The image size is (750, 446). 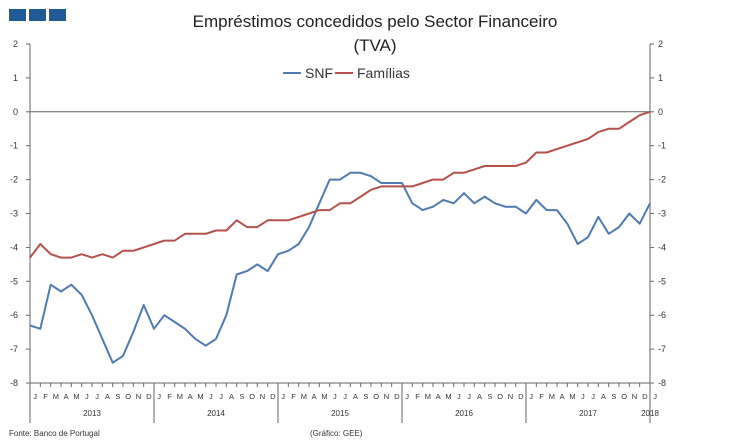 What do you see at coordinates (660, 78) in the screenshot?
I see `y-tick-label-right: 1` at bounding box center [660, 78].